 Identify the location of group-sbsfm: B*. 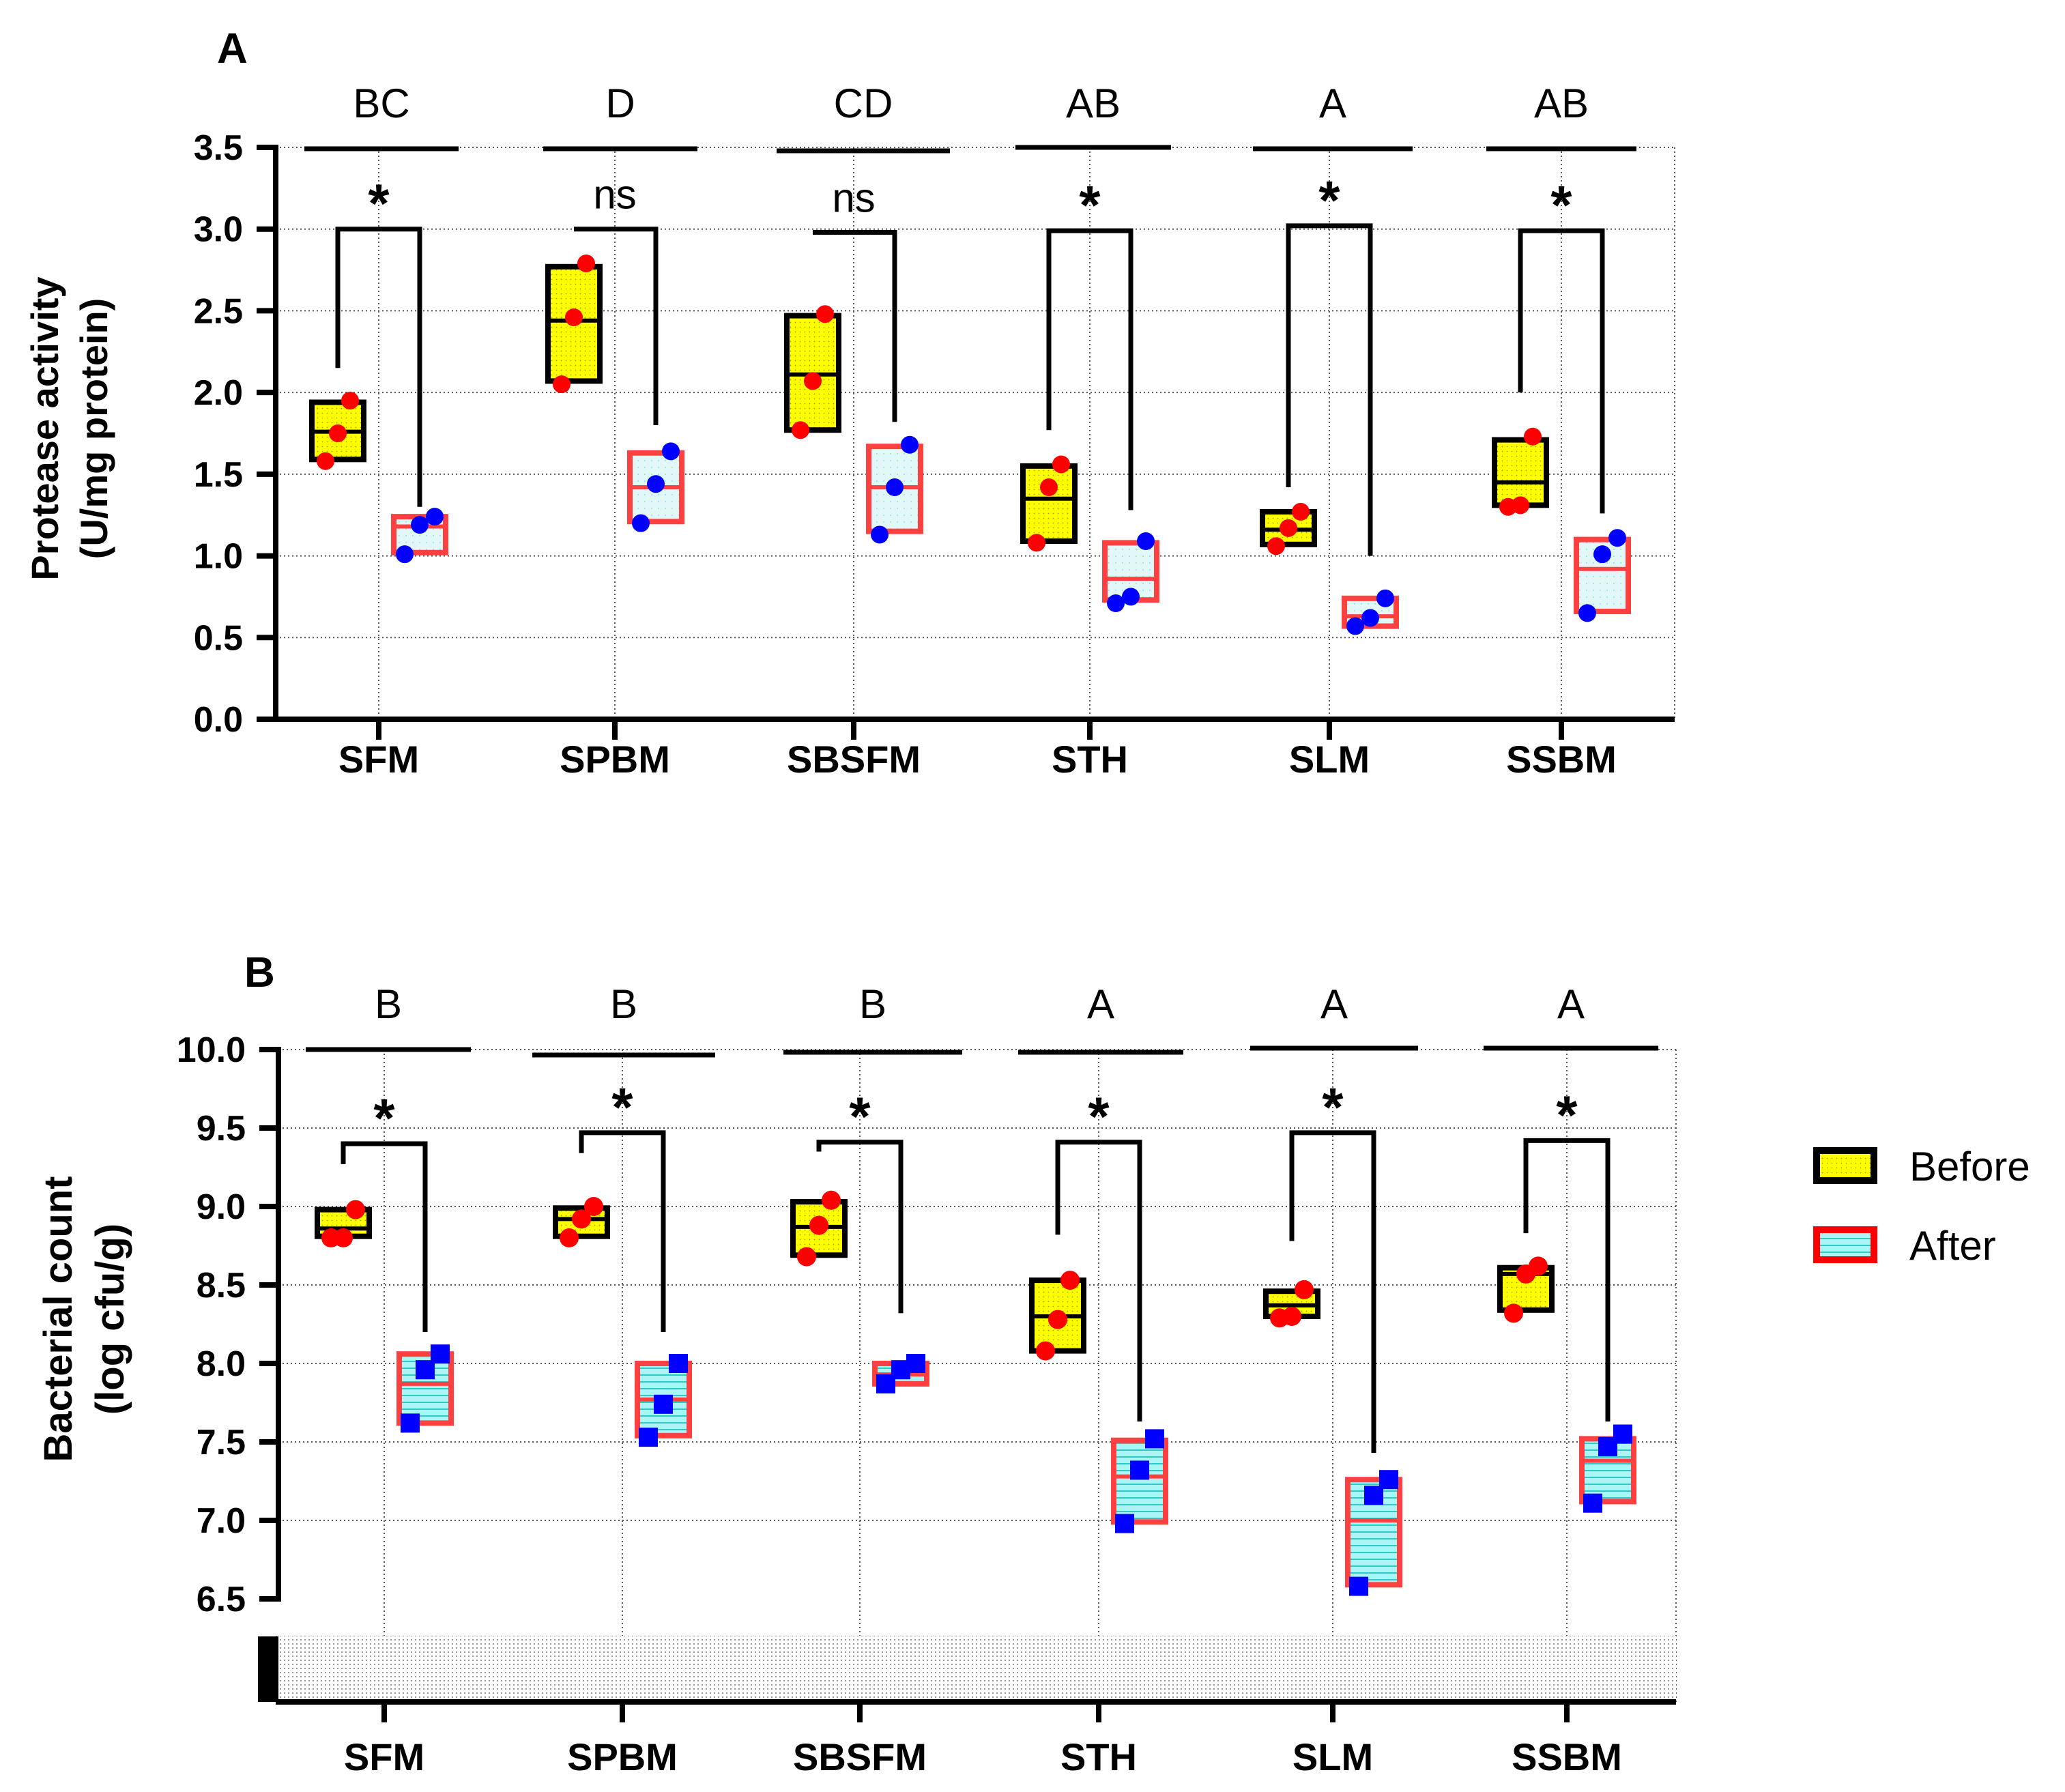
(872, 1187).